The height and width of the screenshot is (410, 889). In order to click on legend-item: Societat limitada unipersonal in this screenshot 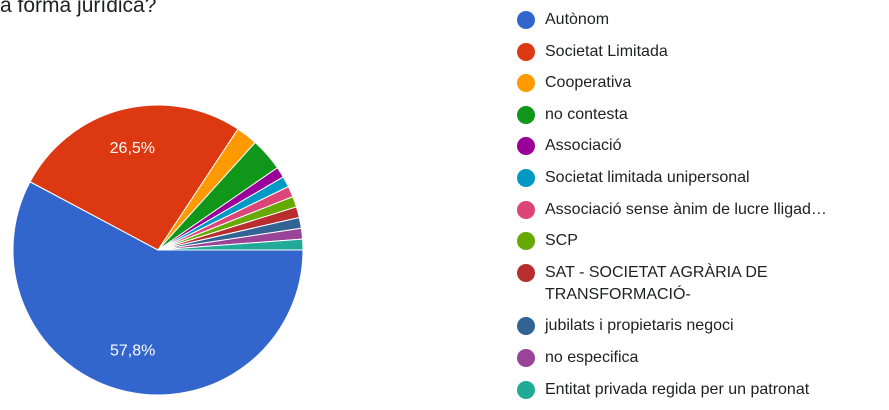, I will do `click(697, 178)`.